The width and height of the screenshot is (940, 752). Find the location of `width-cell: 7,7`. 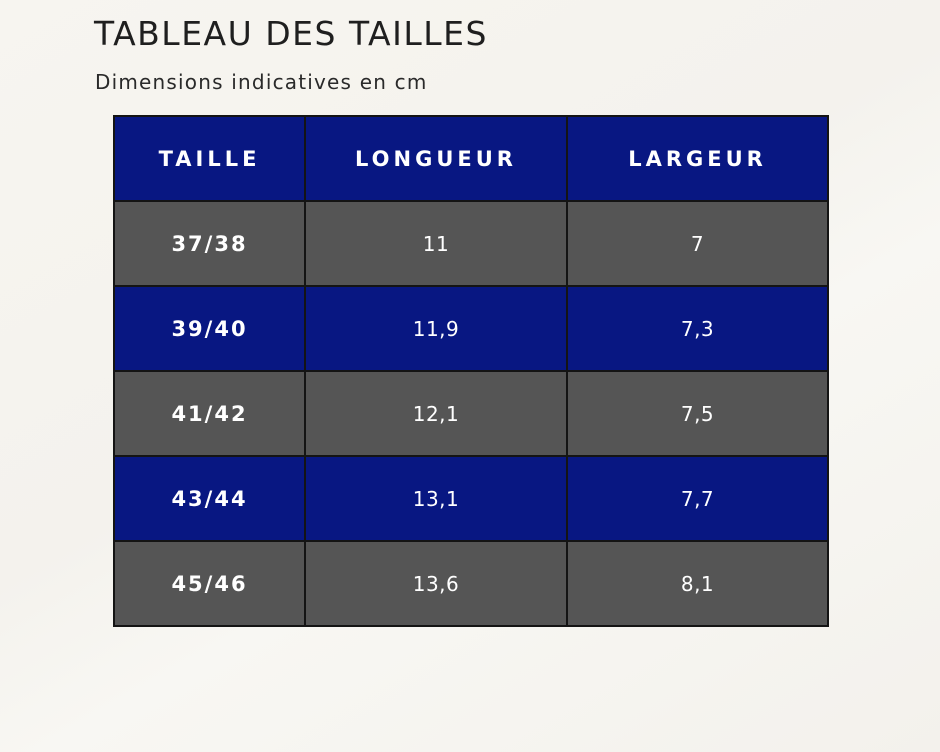

width-cell: 7,7 is located at coordinates (697, 498).